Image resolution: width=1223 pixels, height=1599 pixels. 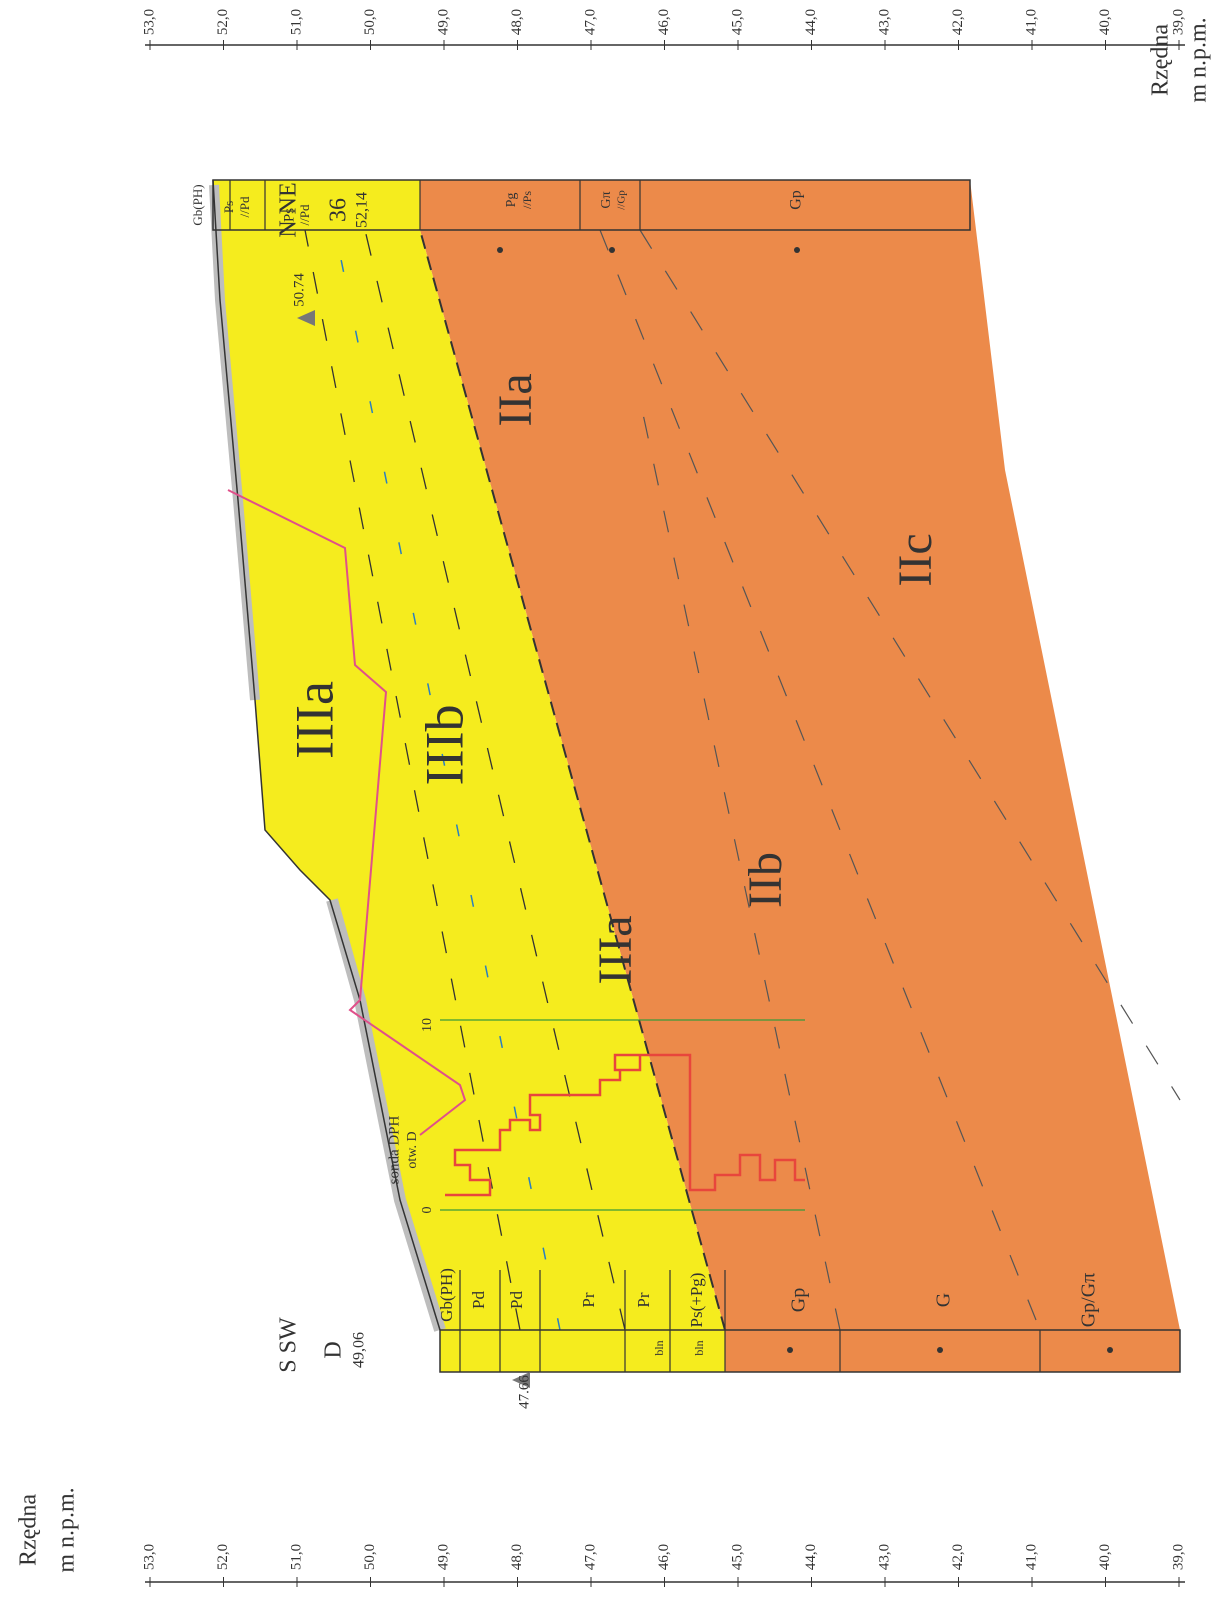 What do you see at coordinates (444, 745) in the screenshot?
I see `zone-label: IIIb` at bounding box center [444, 745].